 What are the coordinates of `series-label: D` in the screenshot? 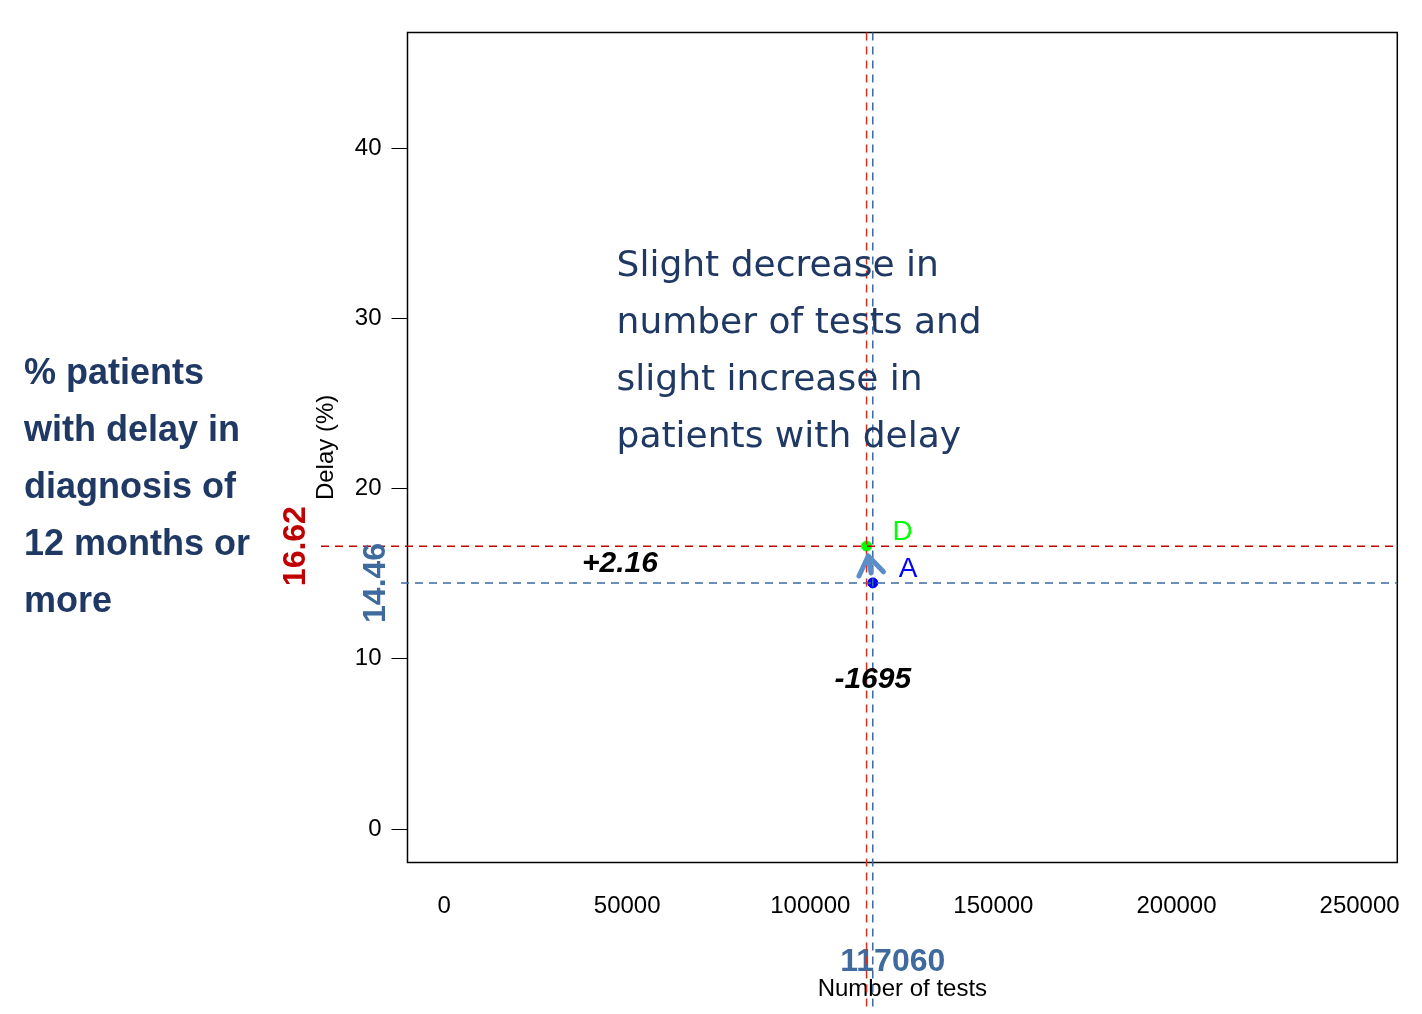 It's located at (902, 530).